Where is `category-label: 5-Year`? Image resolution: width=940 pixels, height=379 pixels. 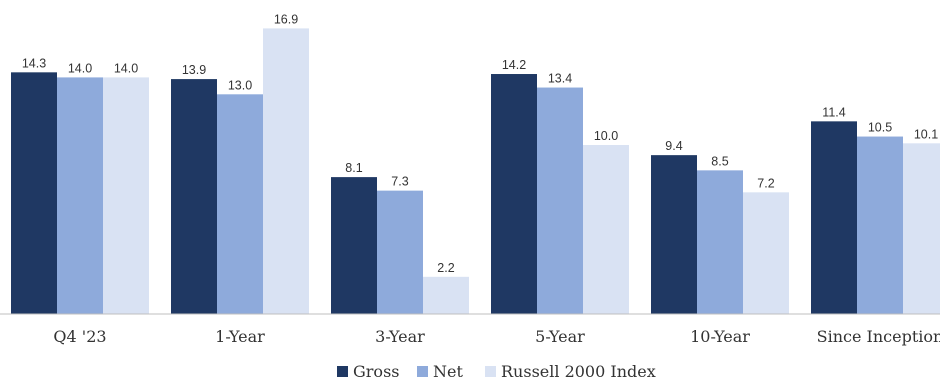 category-label: 5-Year is located at coordinates (560, 336).